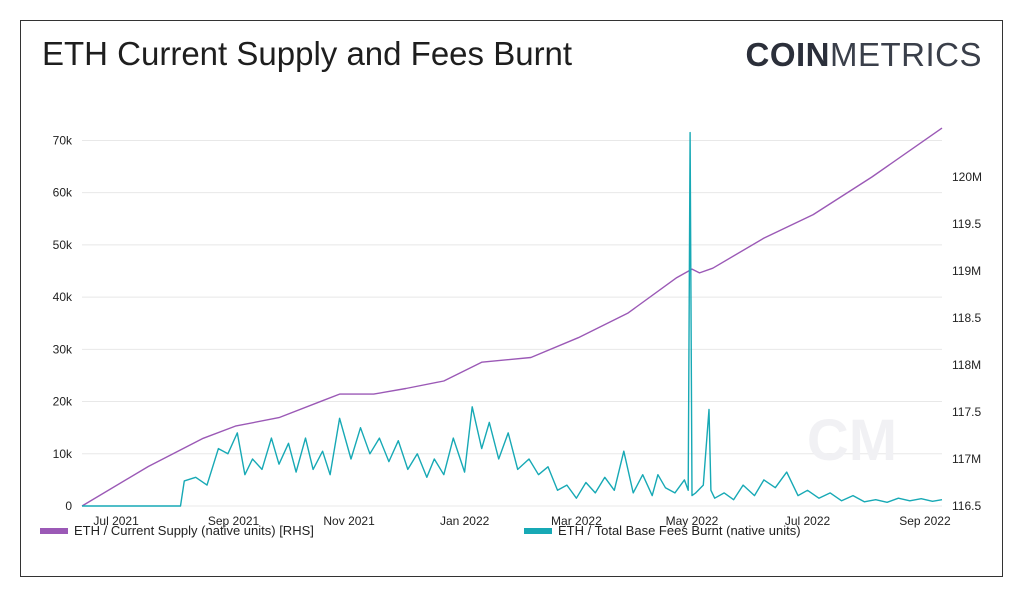 This screenshot has height=600, width=1024. I want to click on x-tick-label: Sep 2021, so click(234, 521).